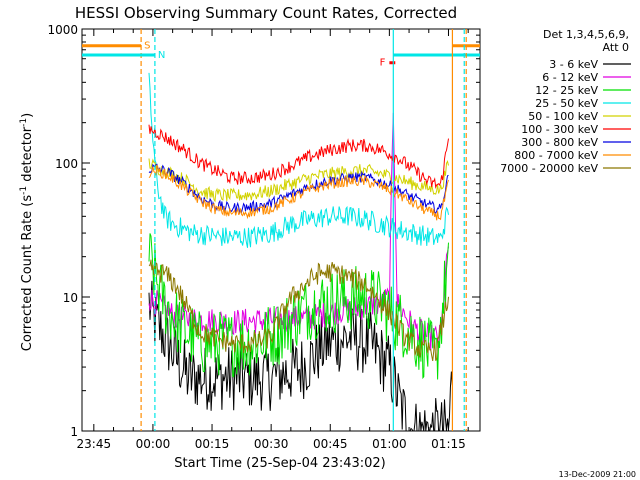 Image resolution: width=640 pixels, height=480 pixels. What do you see at coordinates (161, 55) in the screenshot?
I see `annotation-label-n: N` at bounding box center [161, 55].